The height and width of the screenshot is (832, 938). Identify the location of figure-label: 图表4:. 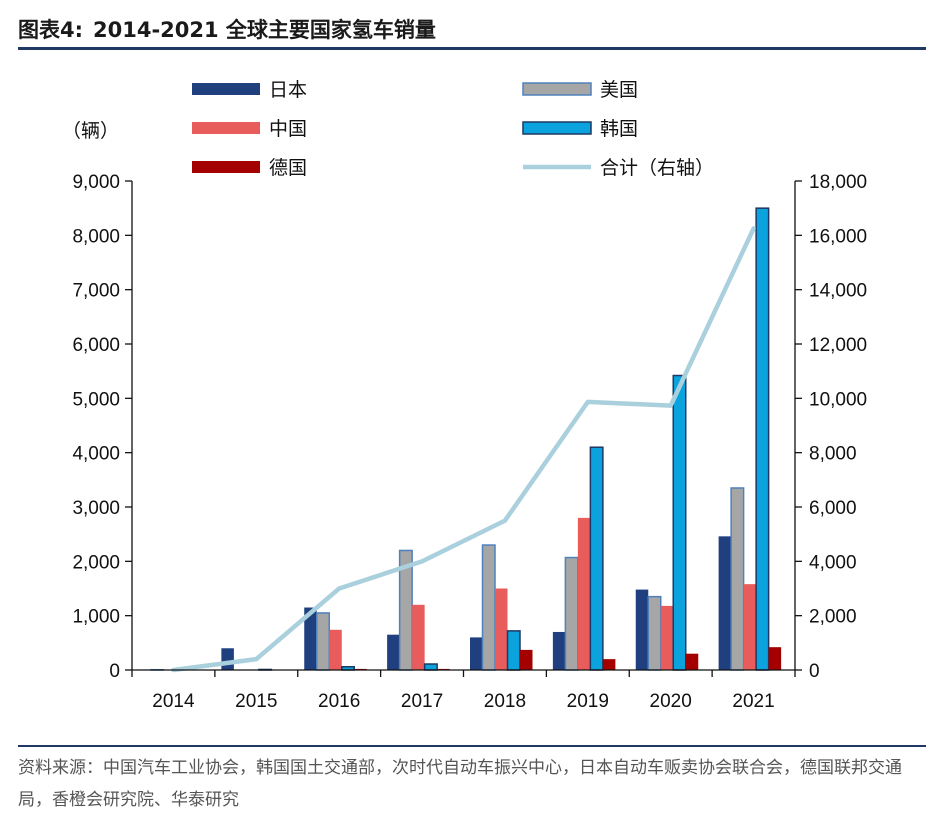
(51, 30).